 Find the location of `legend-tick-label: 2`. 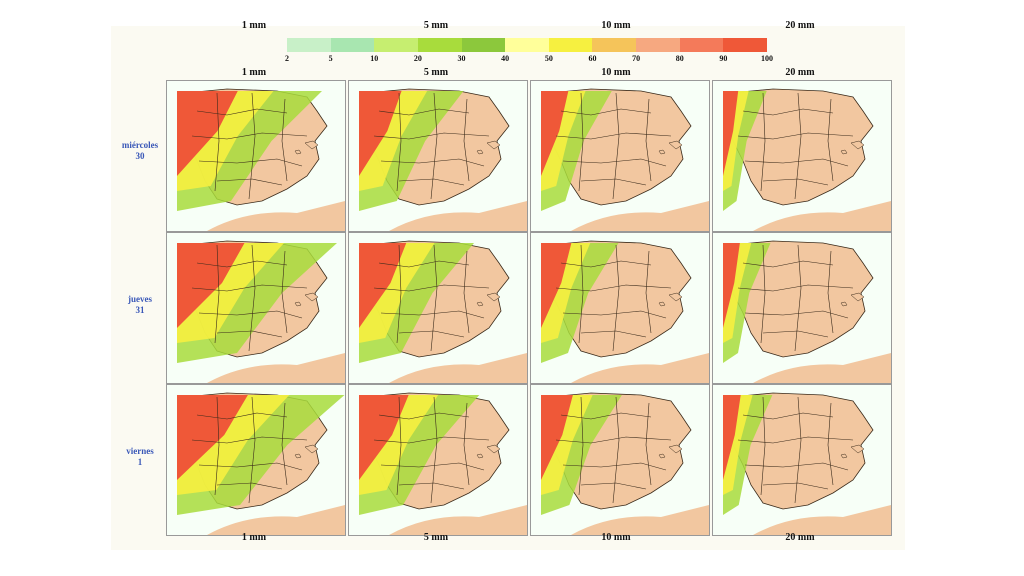

legend-tick-label: 2 is located at coordinates (287, 58).